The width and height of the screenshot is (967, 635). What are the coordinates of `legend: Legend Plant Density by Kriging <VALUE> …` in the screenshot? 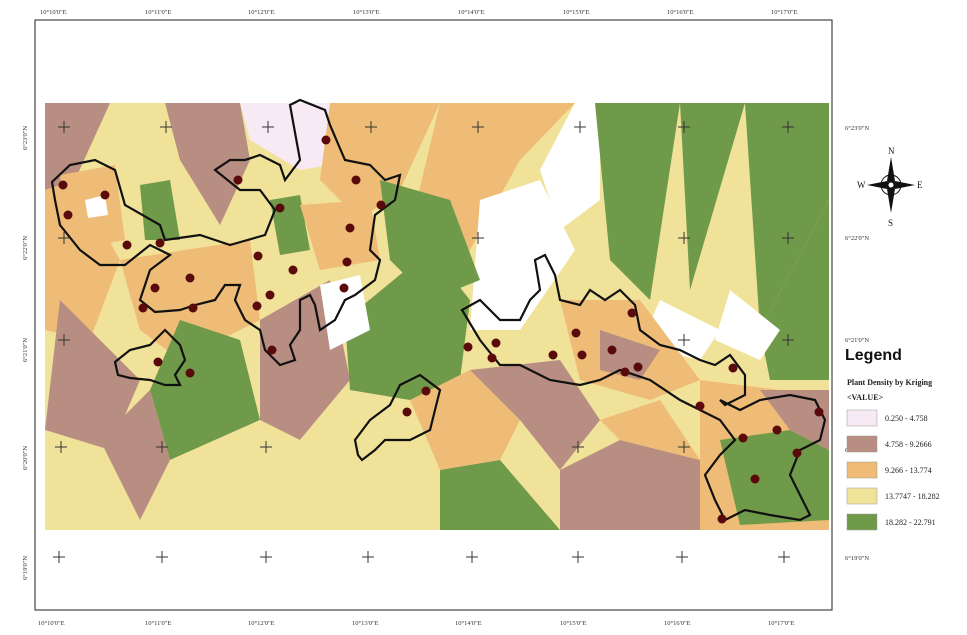 It's located at (892, 439).